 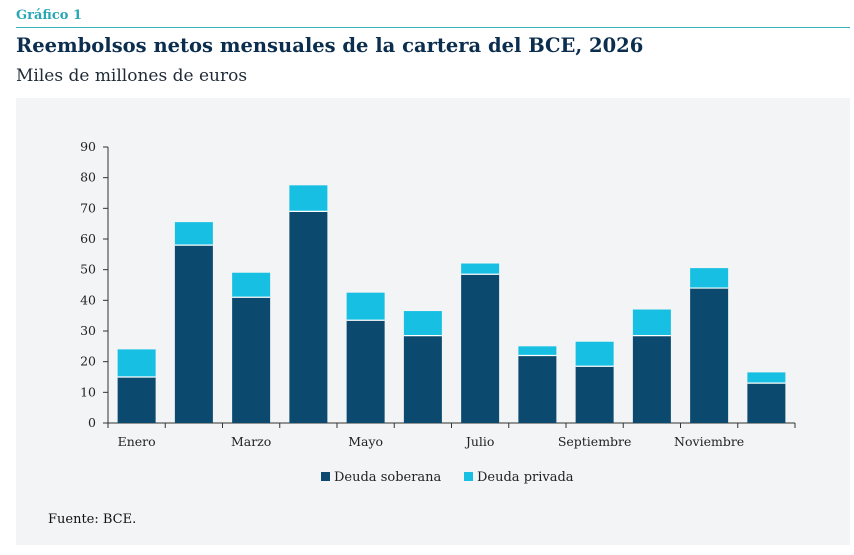 What do you see at coordinates (94, 284) in the screenshot?
I see `y-axis: 0 10 20 30 40 50 60 70 80 90` at bounding box center [94, 284].